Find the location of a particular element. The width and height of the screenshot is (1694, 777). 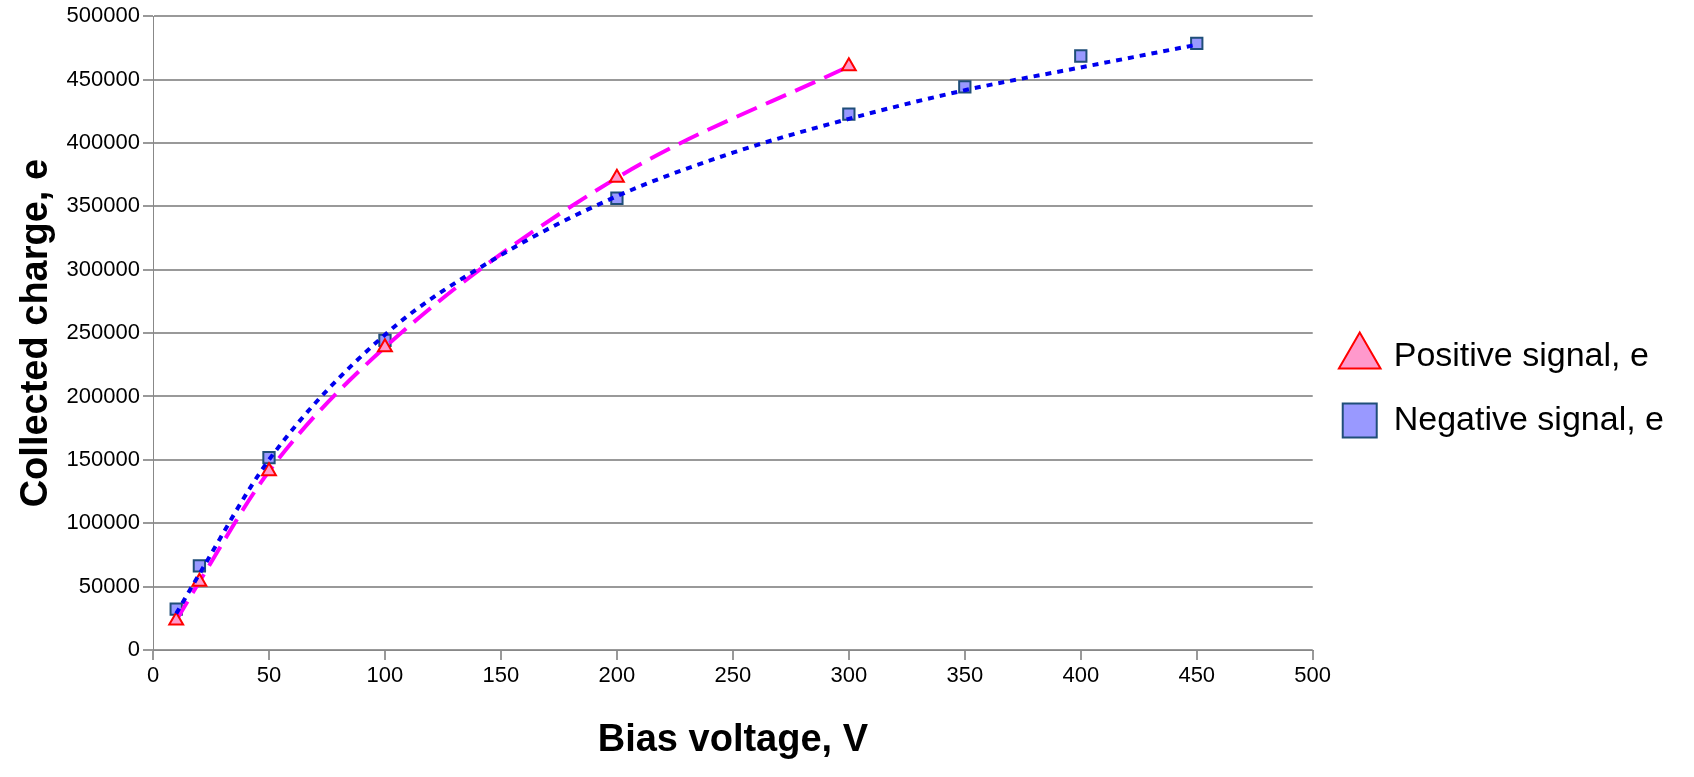

legend-label: Positive signal, e is located at coordinates (1521, 353).